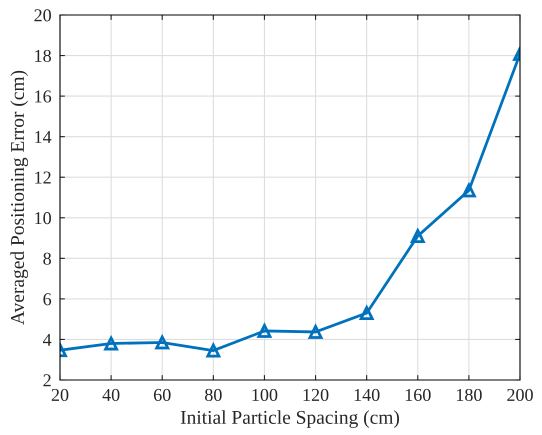 The height and width of the screenshot is (435, 542). I want to click on y-tick-label: 2, so click(47, 380).